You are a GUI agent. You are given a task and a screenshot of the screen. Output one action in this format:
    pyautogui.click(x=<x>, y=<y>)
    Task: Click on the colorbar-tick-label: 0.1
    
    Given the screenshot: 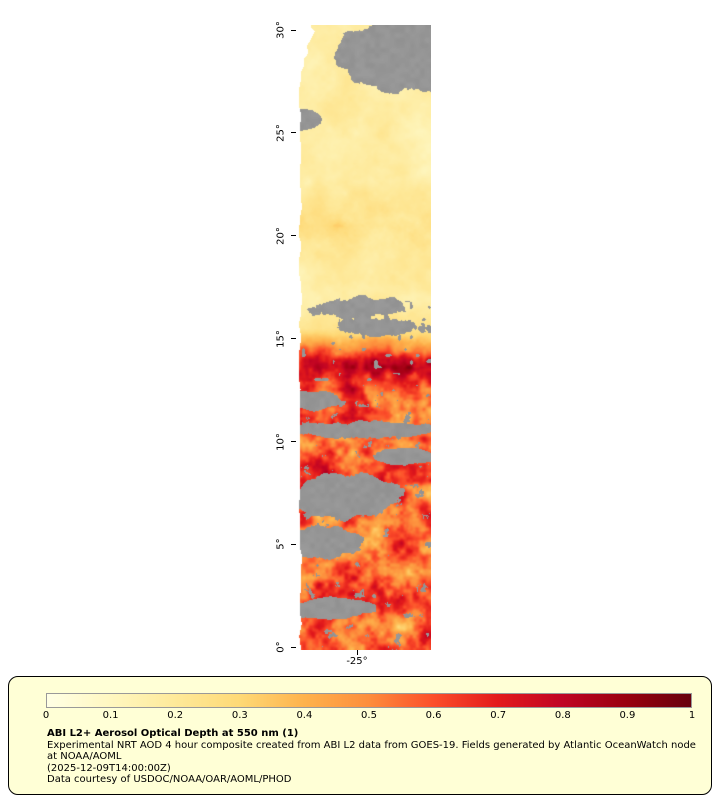 What is the action you would take?
    pyautogui.click(x=110, y=715)
    